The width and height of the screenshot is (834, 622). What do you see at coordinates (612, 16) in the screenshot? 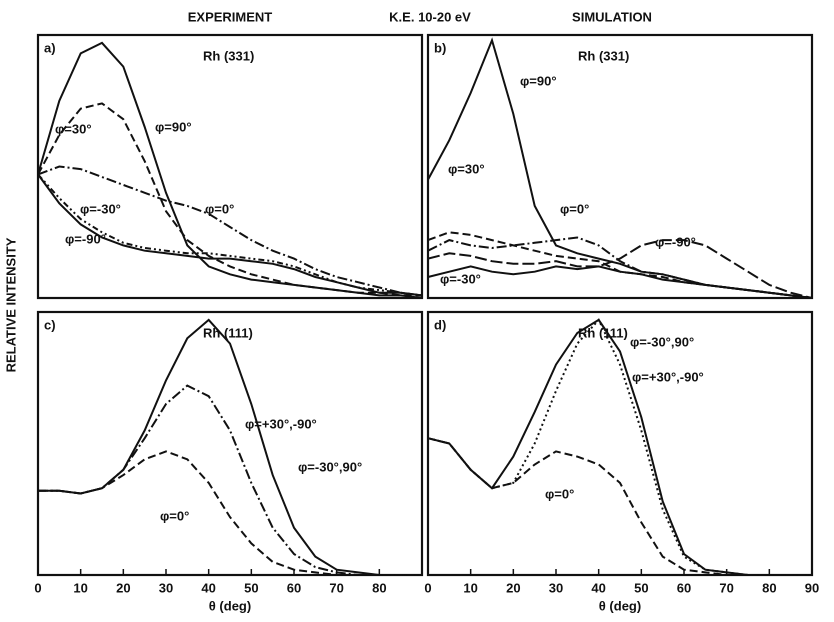
I see `header-right: SIMULATION` at bounding box center [612, 16].